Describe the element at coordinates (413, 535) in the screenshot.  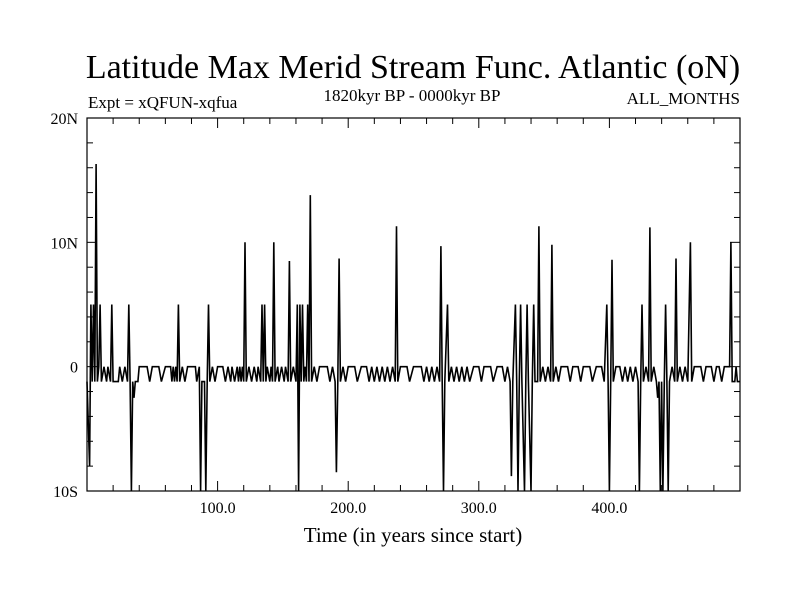
I see `x-axis-label: Time (in years since start)` at that location.